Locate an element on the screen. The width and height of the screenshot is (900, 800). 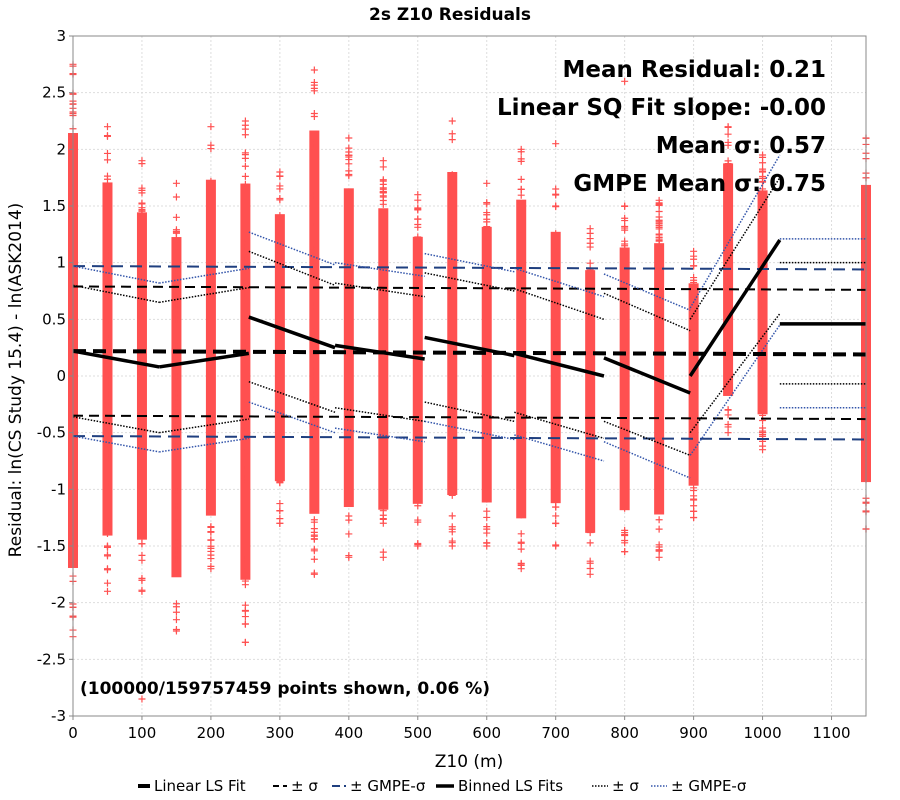
y-tick-label: 0 is located at coordinates (61, 376).